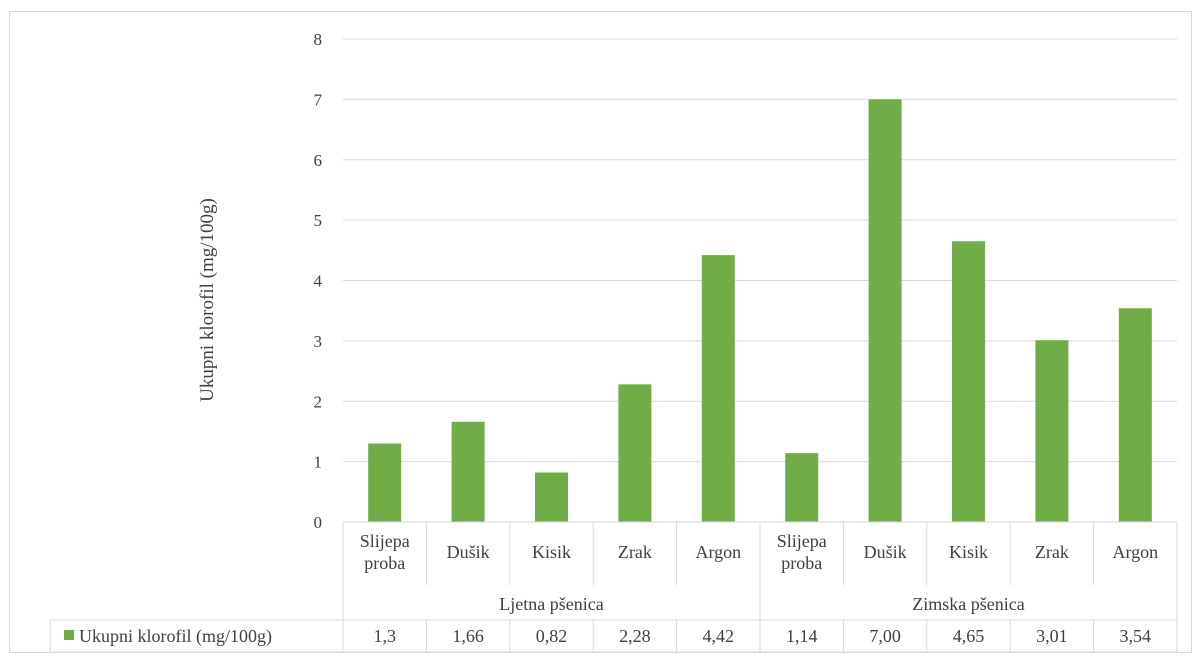  Describe the element at coordinates (175, 636) in the screenshot. I see `legend-label: Ukupni klorofil (mg/100g)` at that location.